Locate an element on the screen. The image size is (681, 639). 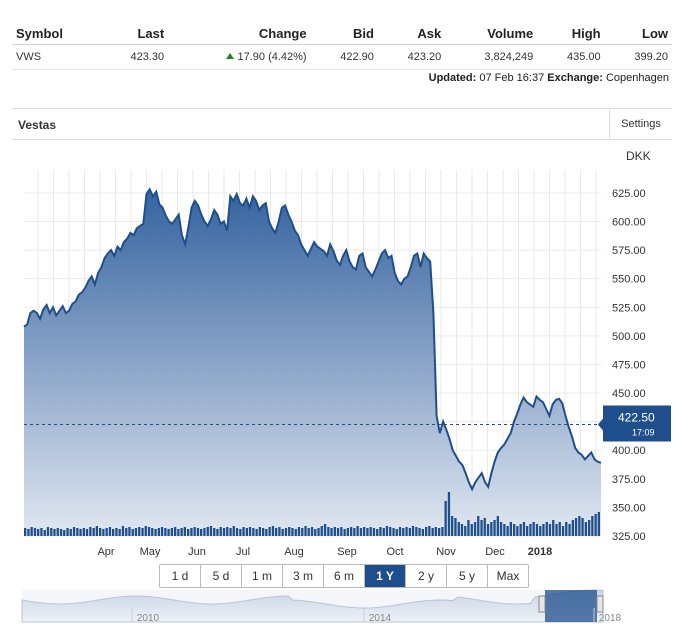
navigator-selection is located at coordinates (571, 606).